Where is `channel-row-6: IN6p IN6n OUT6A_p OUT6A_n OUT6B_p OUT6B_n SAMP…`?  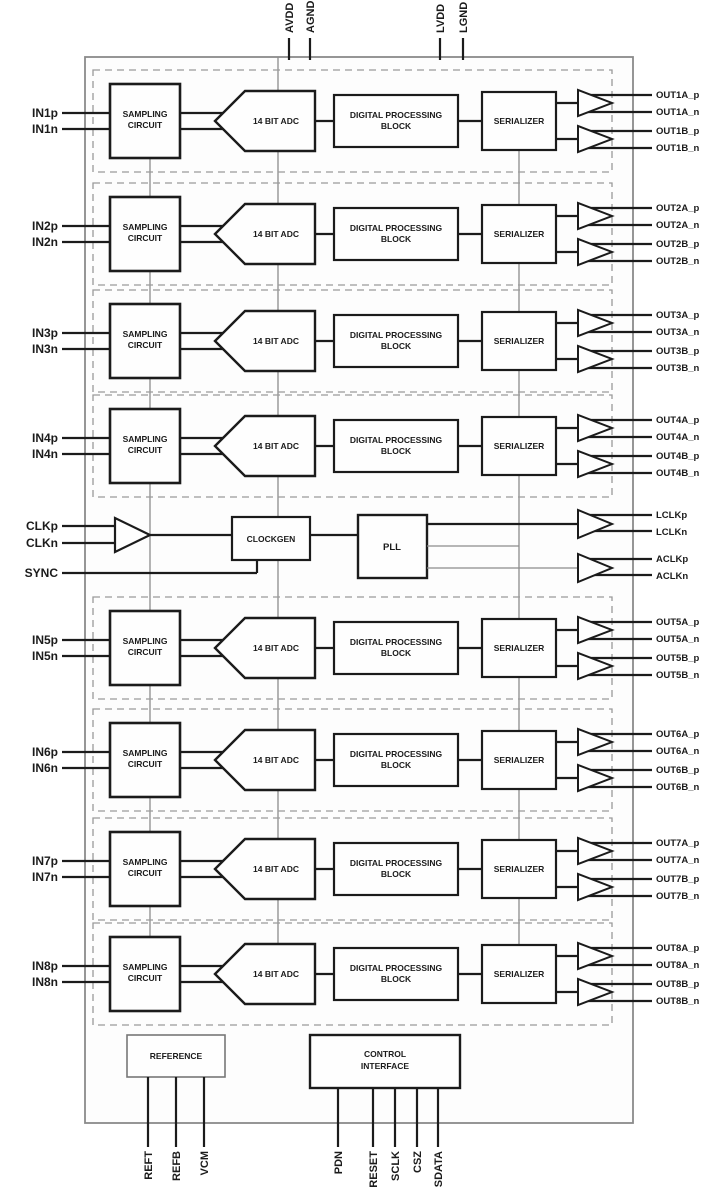 channel-row-6: IN6p IN6n OUT6A_p OUT6A_n OUT6B_p OUT6B_n SAMP… is located at coordinates (365, 760).